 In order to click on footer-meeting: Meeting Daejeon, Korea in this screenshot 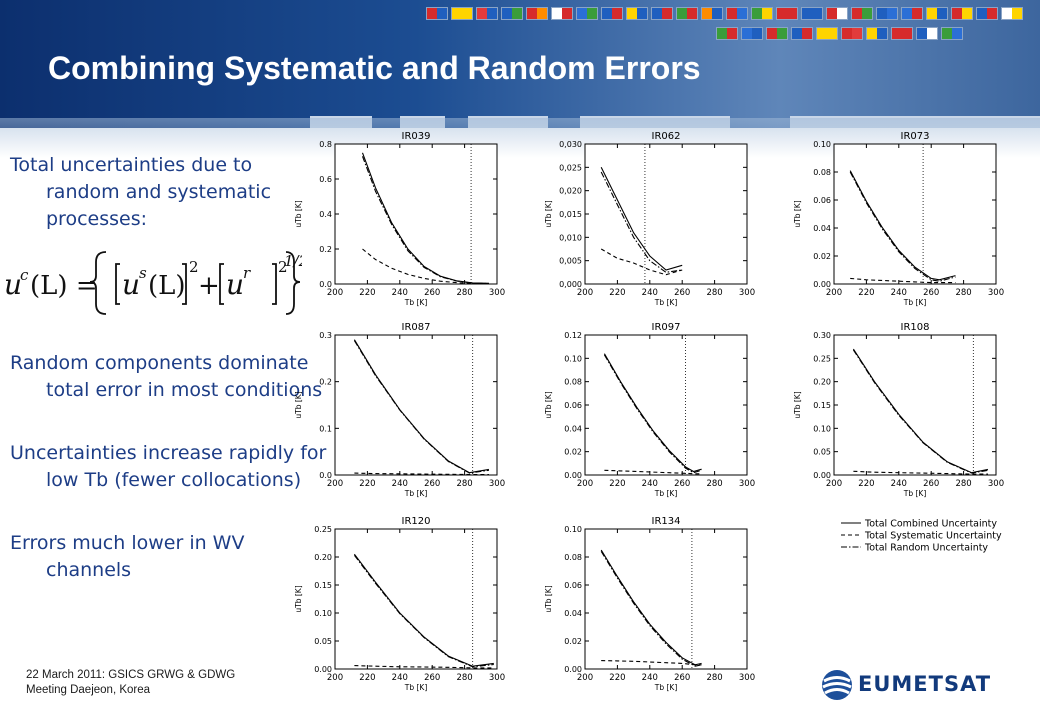, I will do `click(88, 690)`.